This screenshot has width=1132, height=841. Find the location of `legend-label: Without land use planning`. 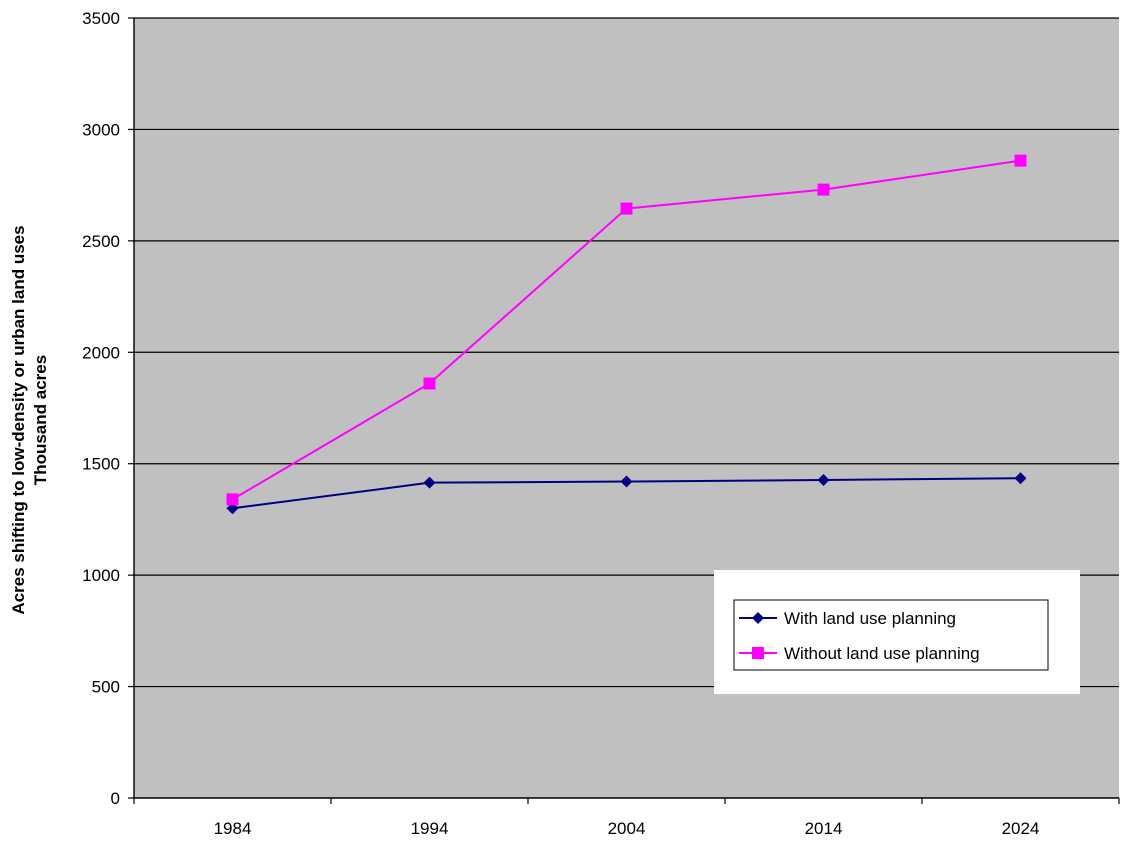

legend-label: Without land use planning is located at coordinates (882, 653).